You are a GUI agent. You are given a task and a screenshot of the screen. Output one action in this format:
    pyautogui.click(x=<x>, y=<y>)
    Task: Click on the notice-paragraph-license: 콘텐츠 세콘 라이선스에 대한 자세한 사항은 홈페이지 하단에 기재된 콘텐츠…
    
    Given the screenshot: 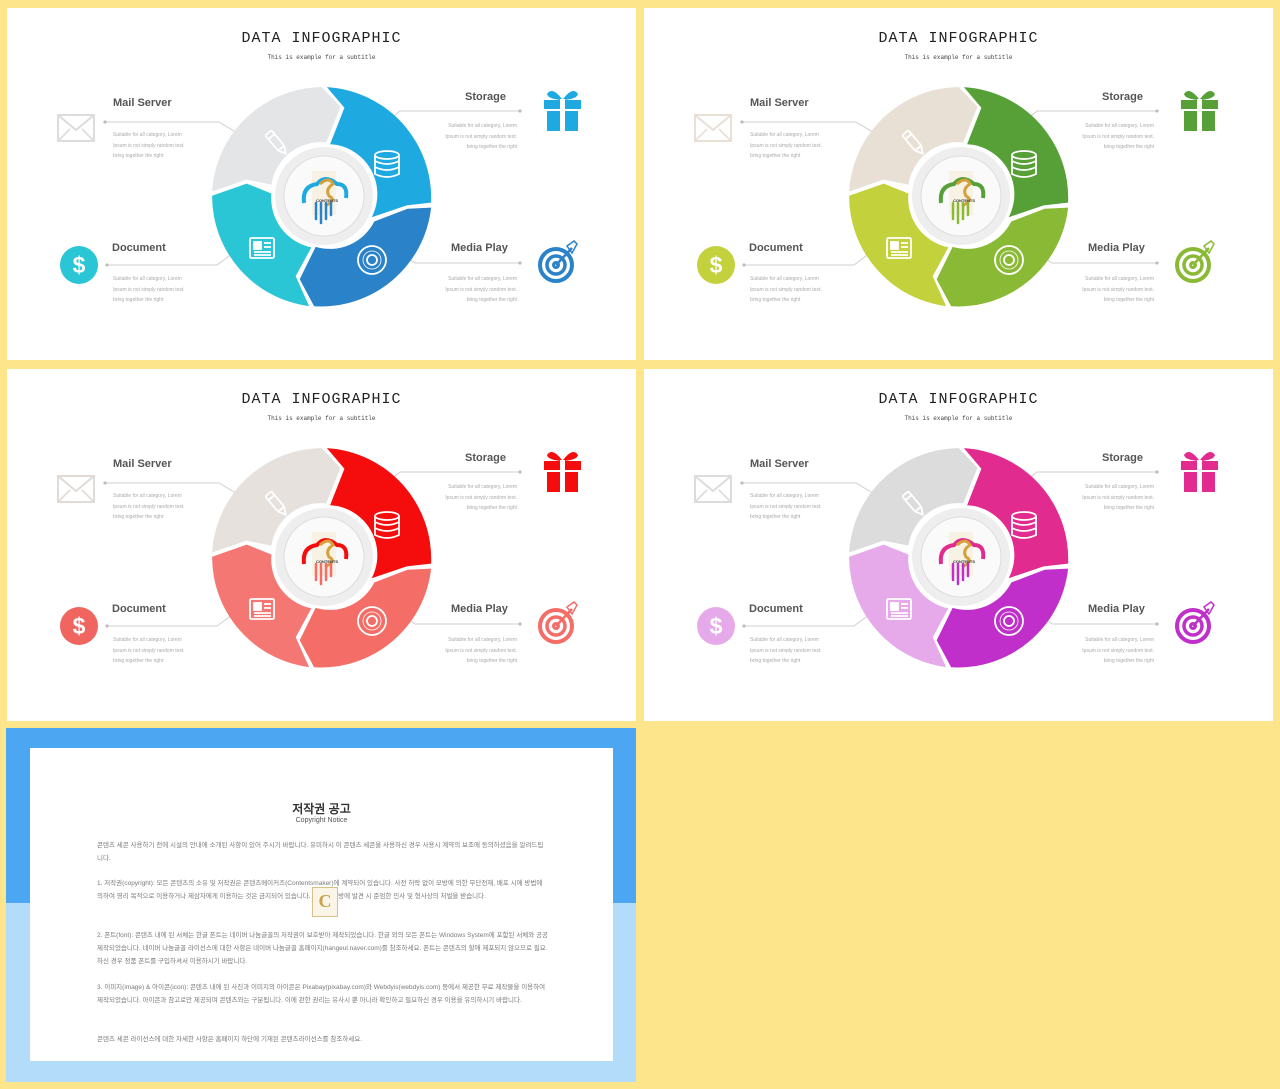 What is the action you would take?
    pyautogui.click(x=230, y=1039)
    